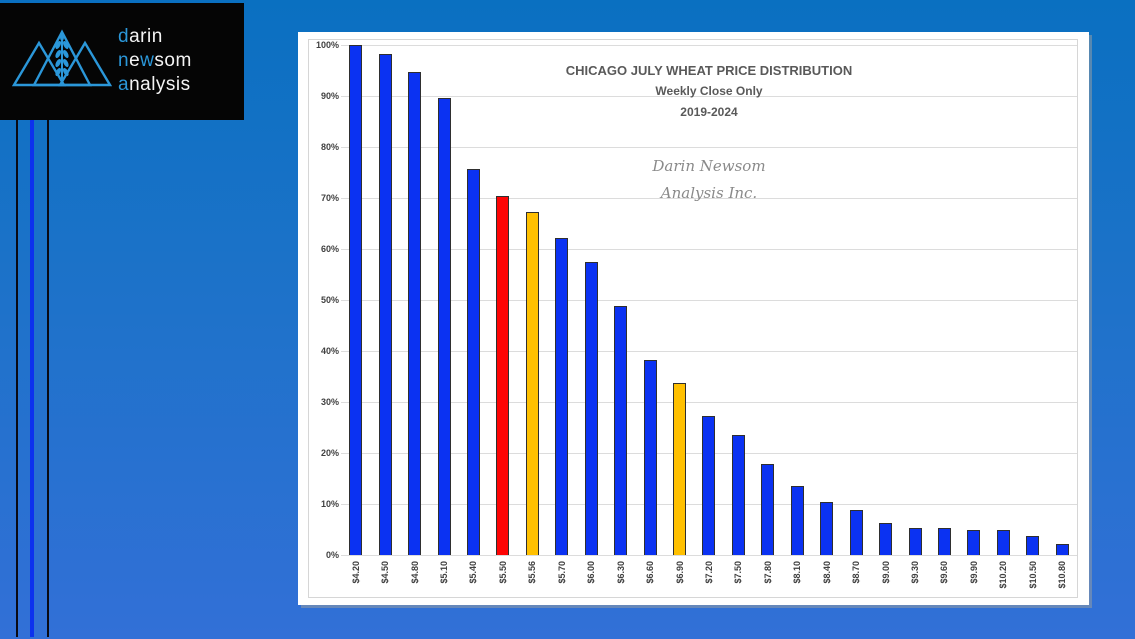 Image resolution: width=1135 pixels, height=639 pixels. Describe the element at coordinates (473, 572) in the screenshot. I see `x-tick-label: $5.40` at that location.